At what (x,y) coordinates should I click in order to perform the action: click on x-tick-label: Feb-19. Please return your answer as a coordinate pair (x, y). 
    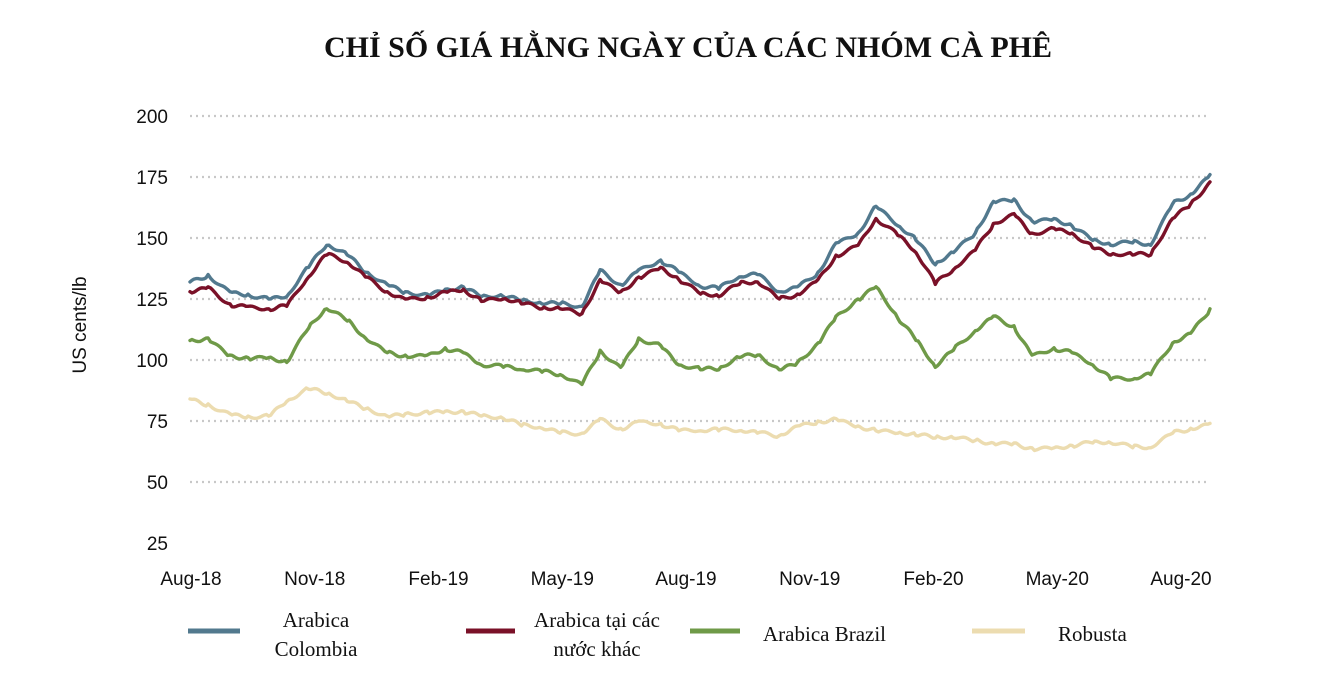
    Looking at the image, I should click on (438, 579).